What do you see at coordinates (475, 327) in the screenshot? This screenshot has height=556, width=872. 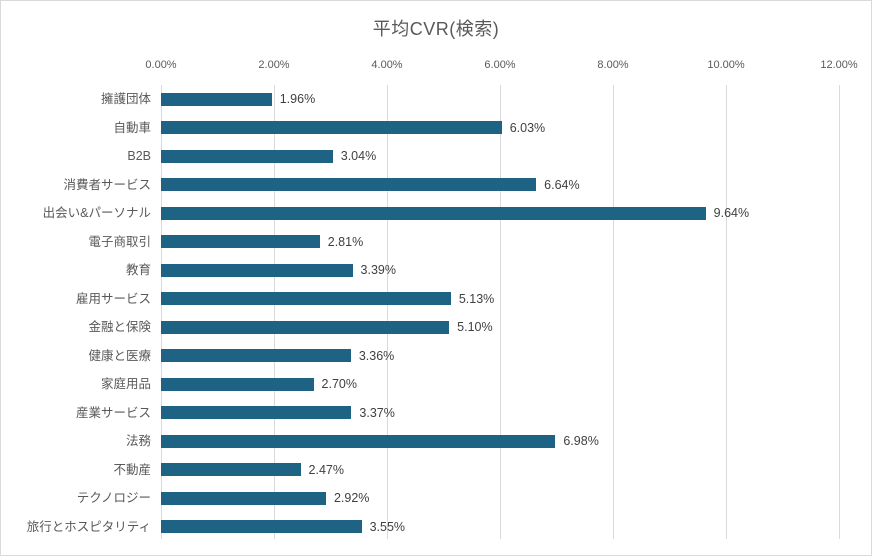 I see `bar-value-label: 5.10%` at bounding box center [475, 327].